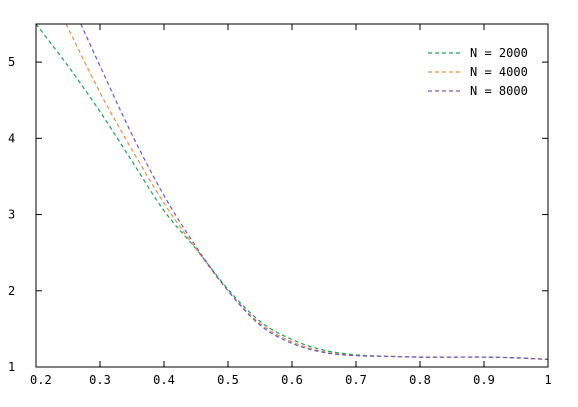 The height and width of the screenshot is (407, 578). What do you see at coordinates (499, 53) in the screenshot?
I see `legend-label-0: N = 2000` at bounding box center [499, 53].